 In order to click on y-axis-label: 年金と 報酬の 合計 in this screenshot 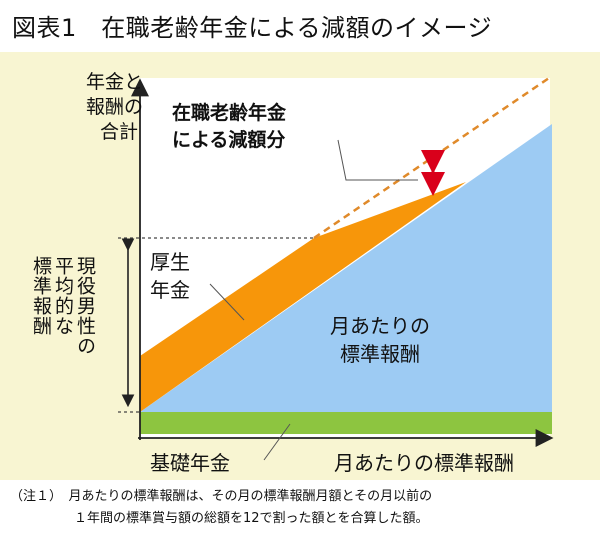, I will do `click(115, 107)`.